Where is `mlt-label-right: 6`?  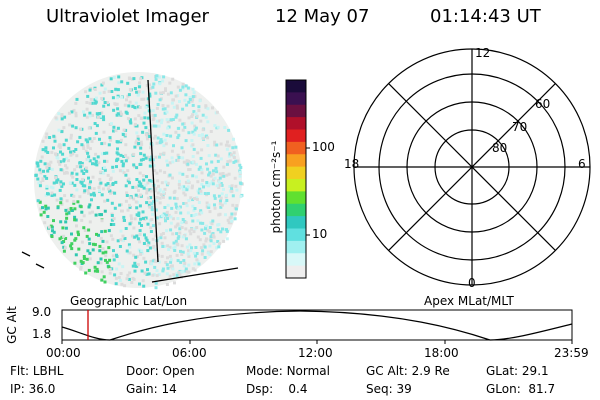
mlt-label-right: 6 is located at coordinates (582, 164).